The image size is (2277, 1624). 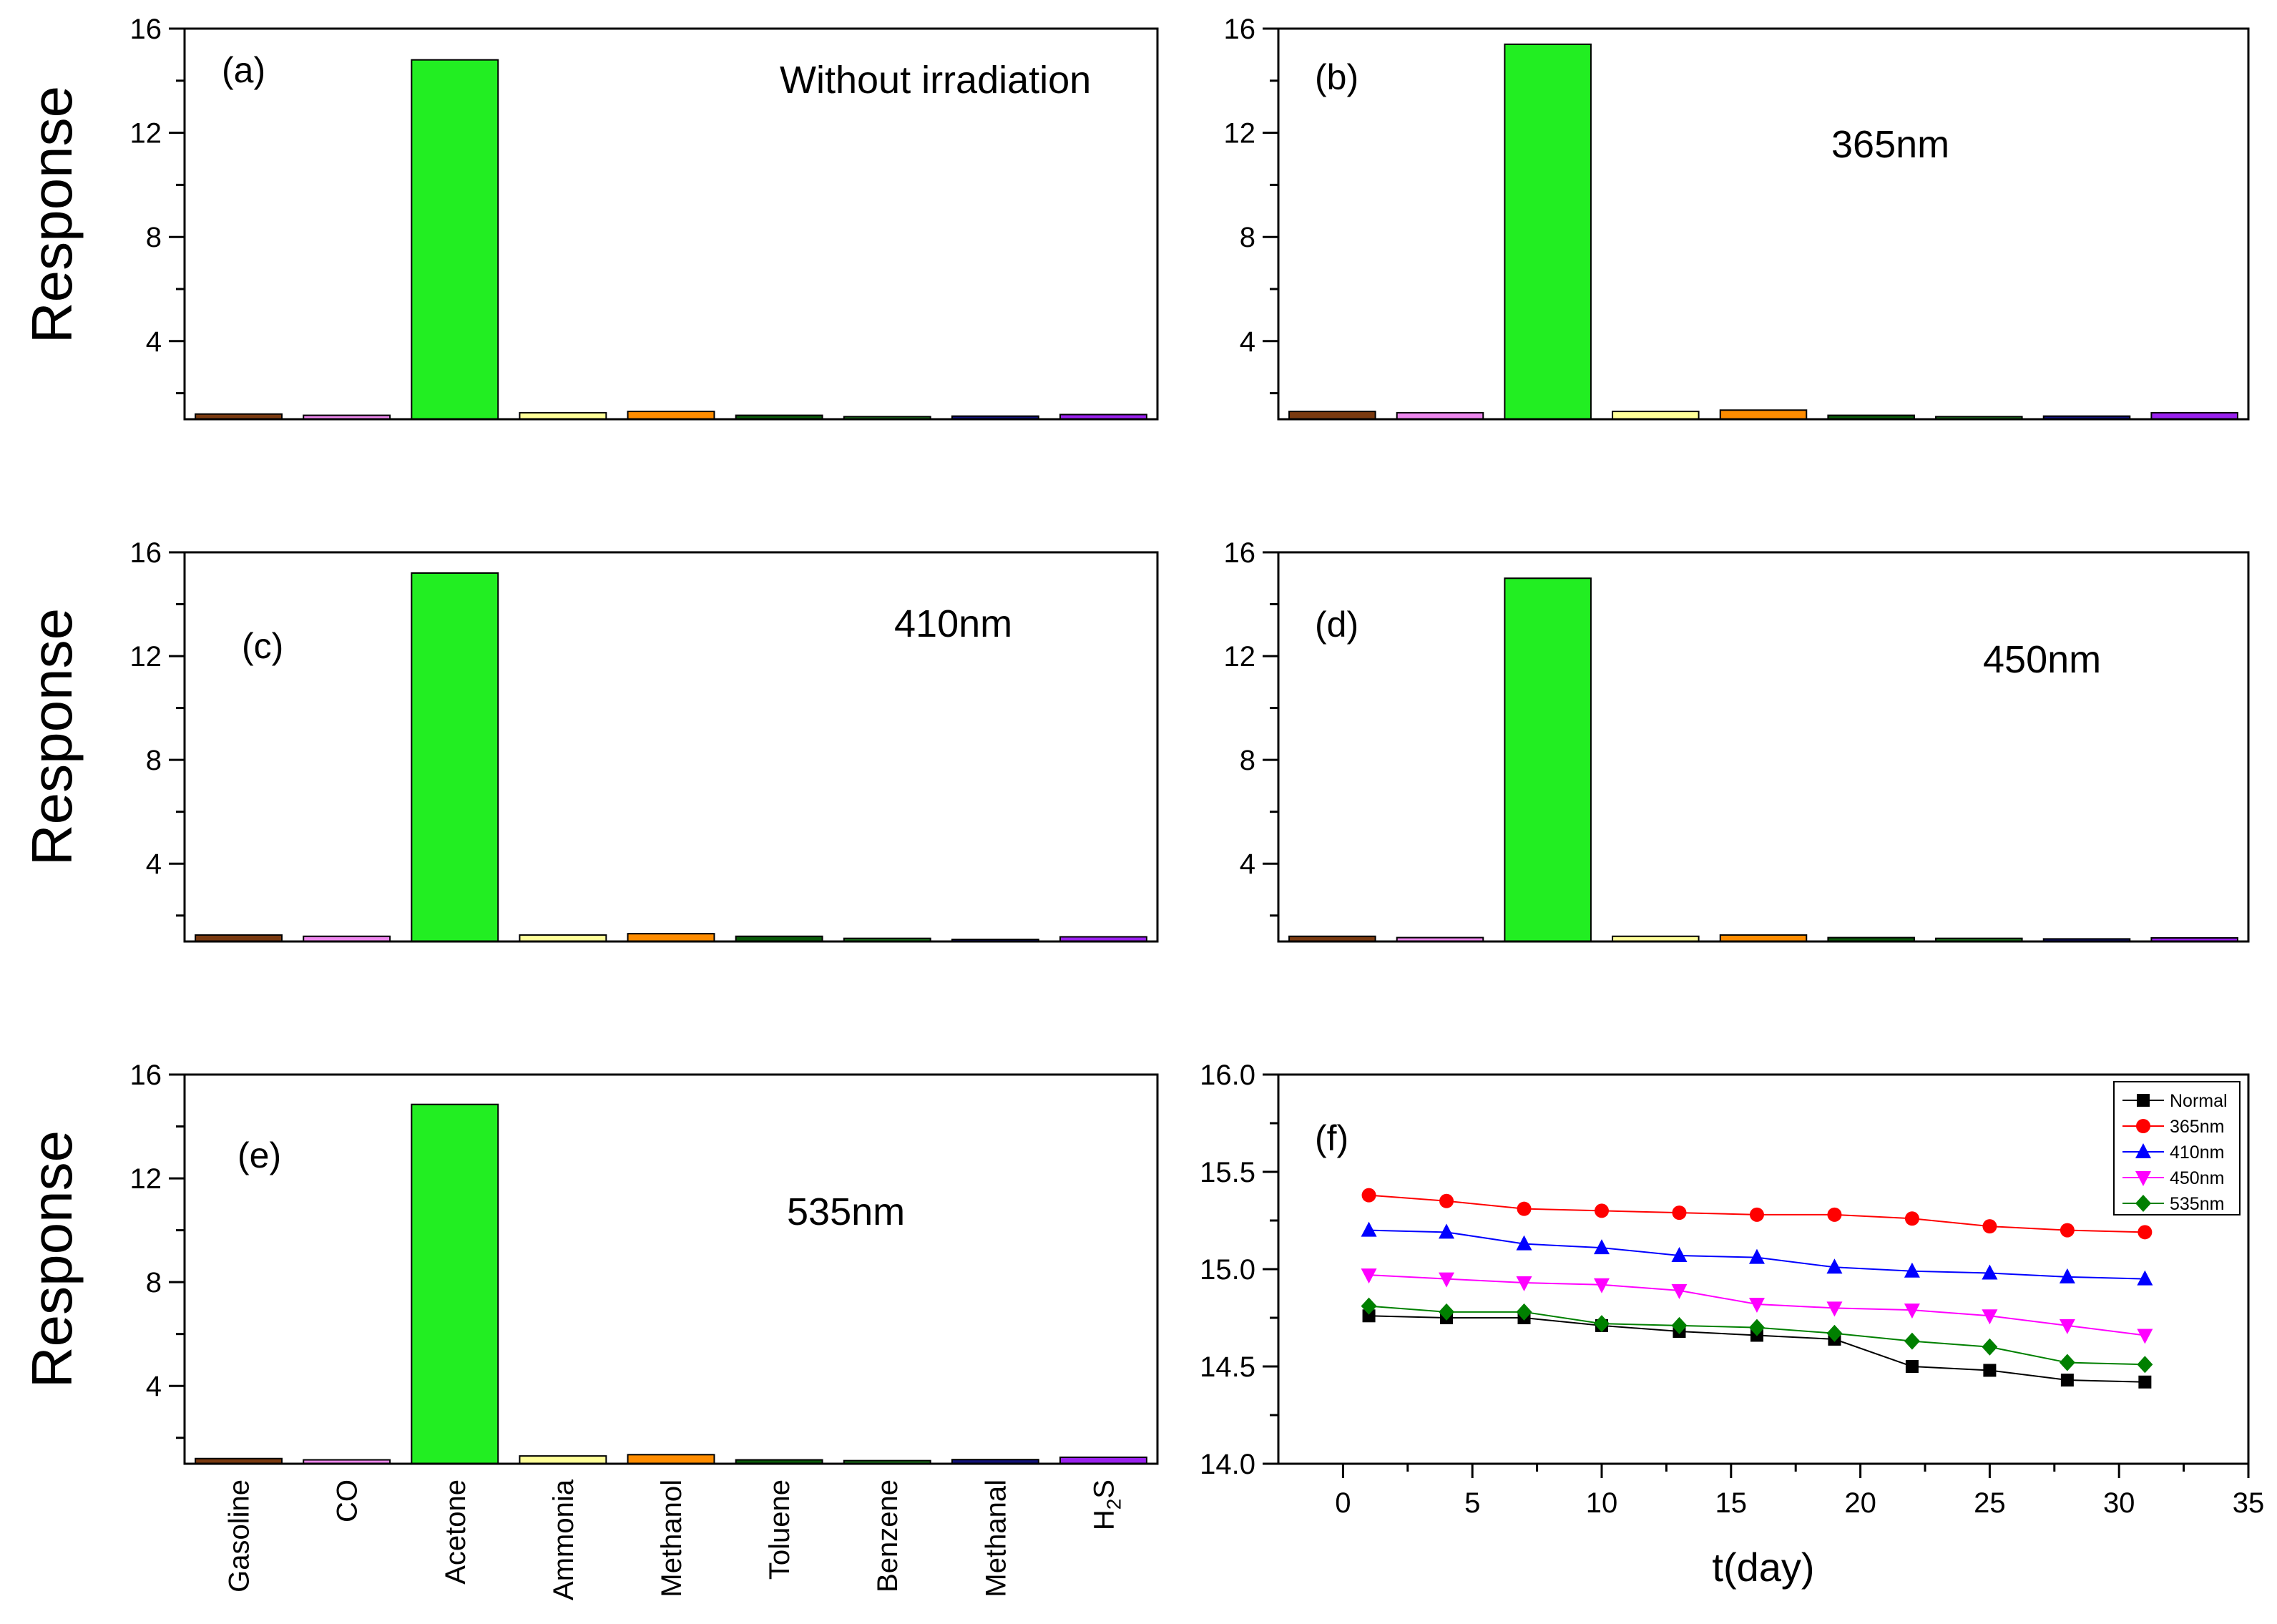 What do you see at coordinates (1228, 1172) in the screenshot?
I see `y-tick-label: 15.5` at bounding box center [1228, 1172].